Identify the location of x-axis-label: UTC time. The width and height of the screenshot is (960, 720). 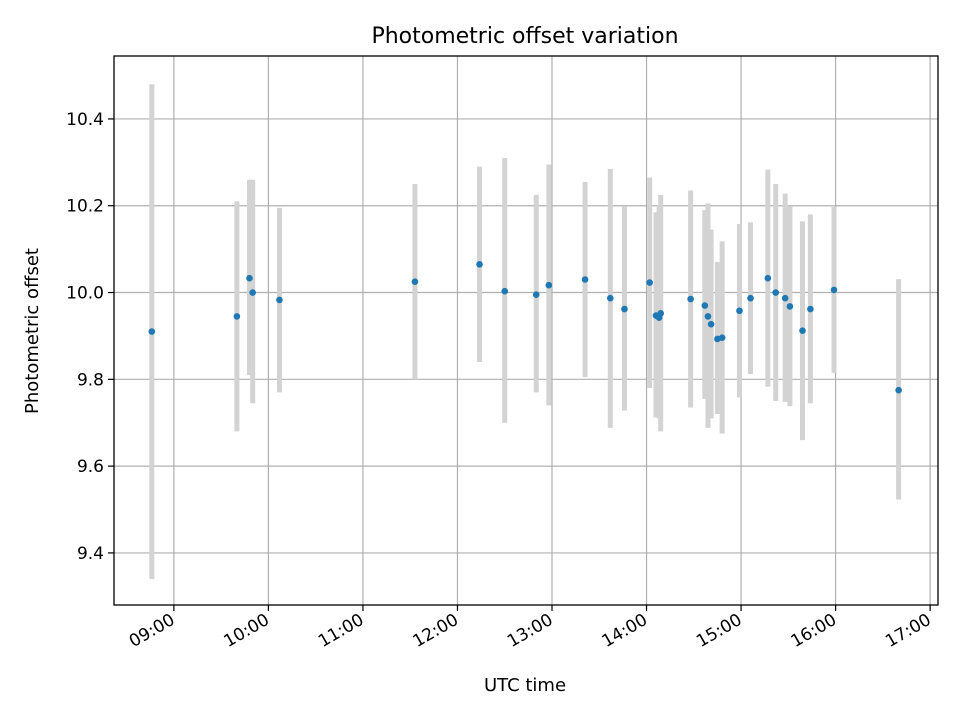
(525, 685).